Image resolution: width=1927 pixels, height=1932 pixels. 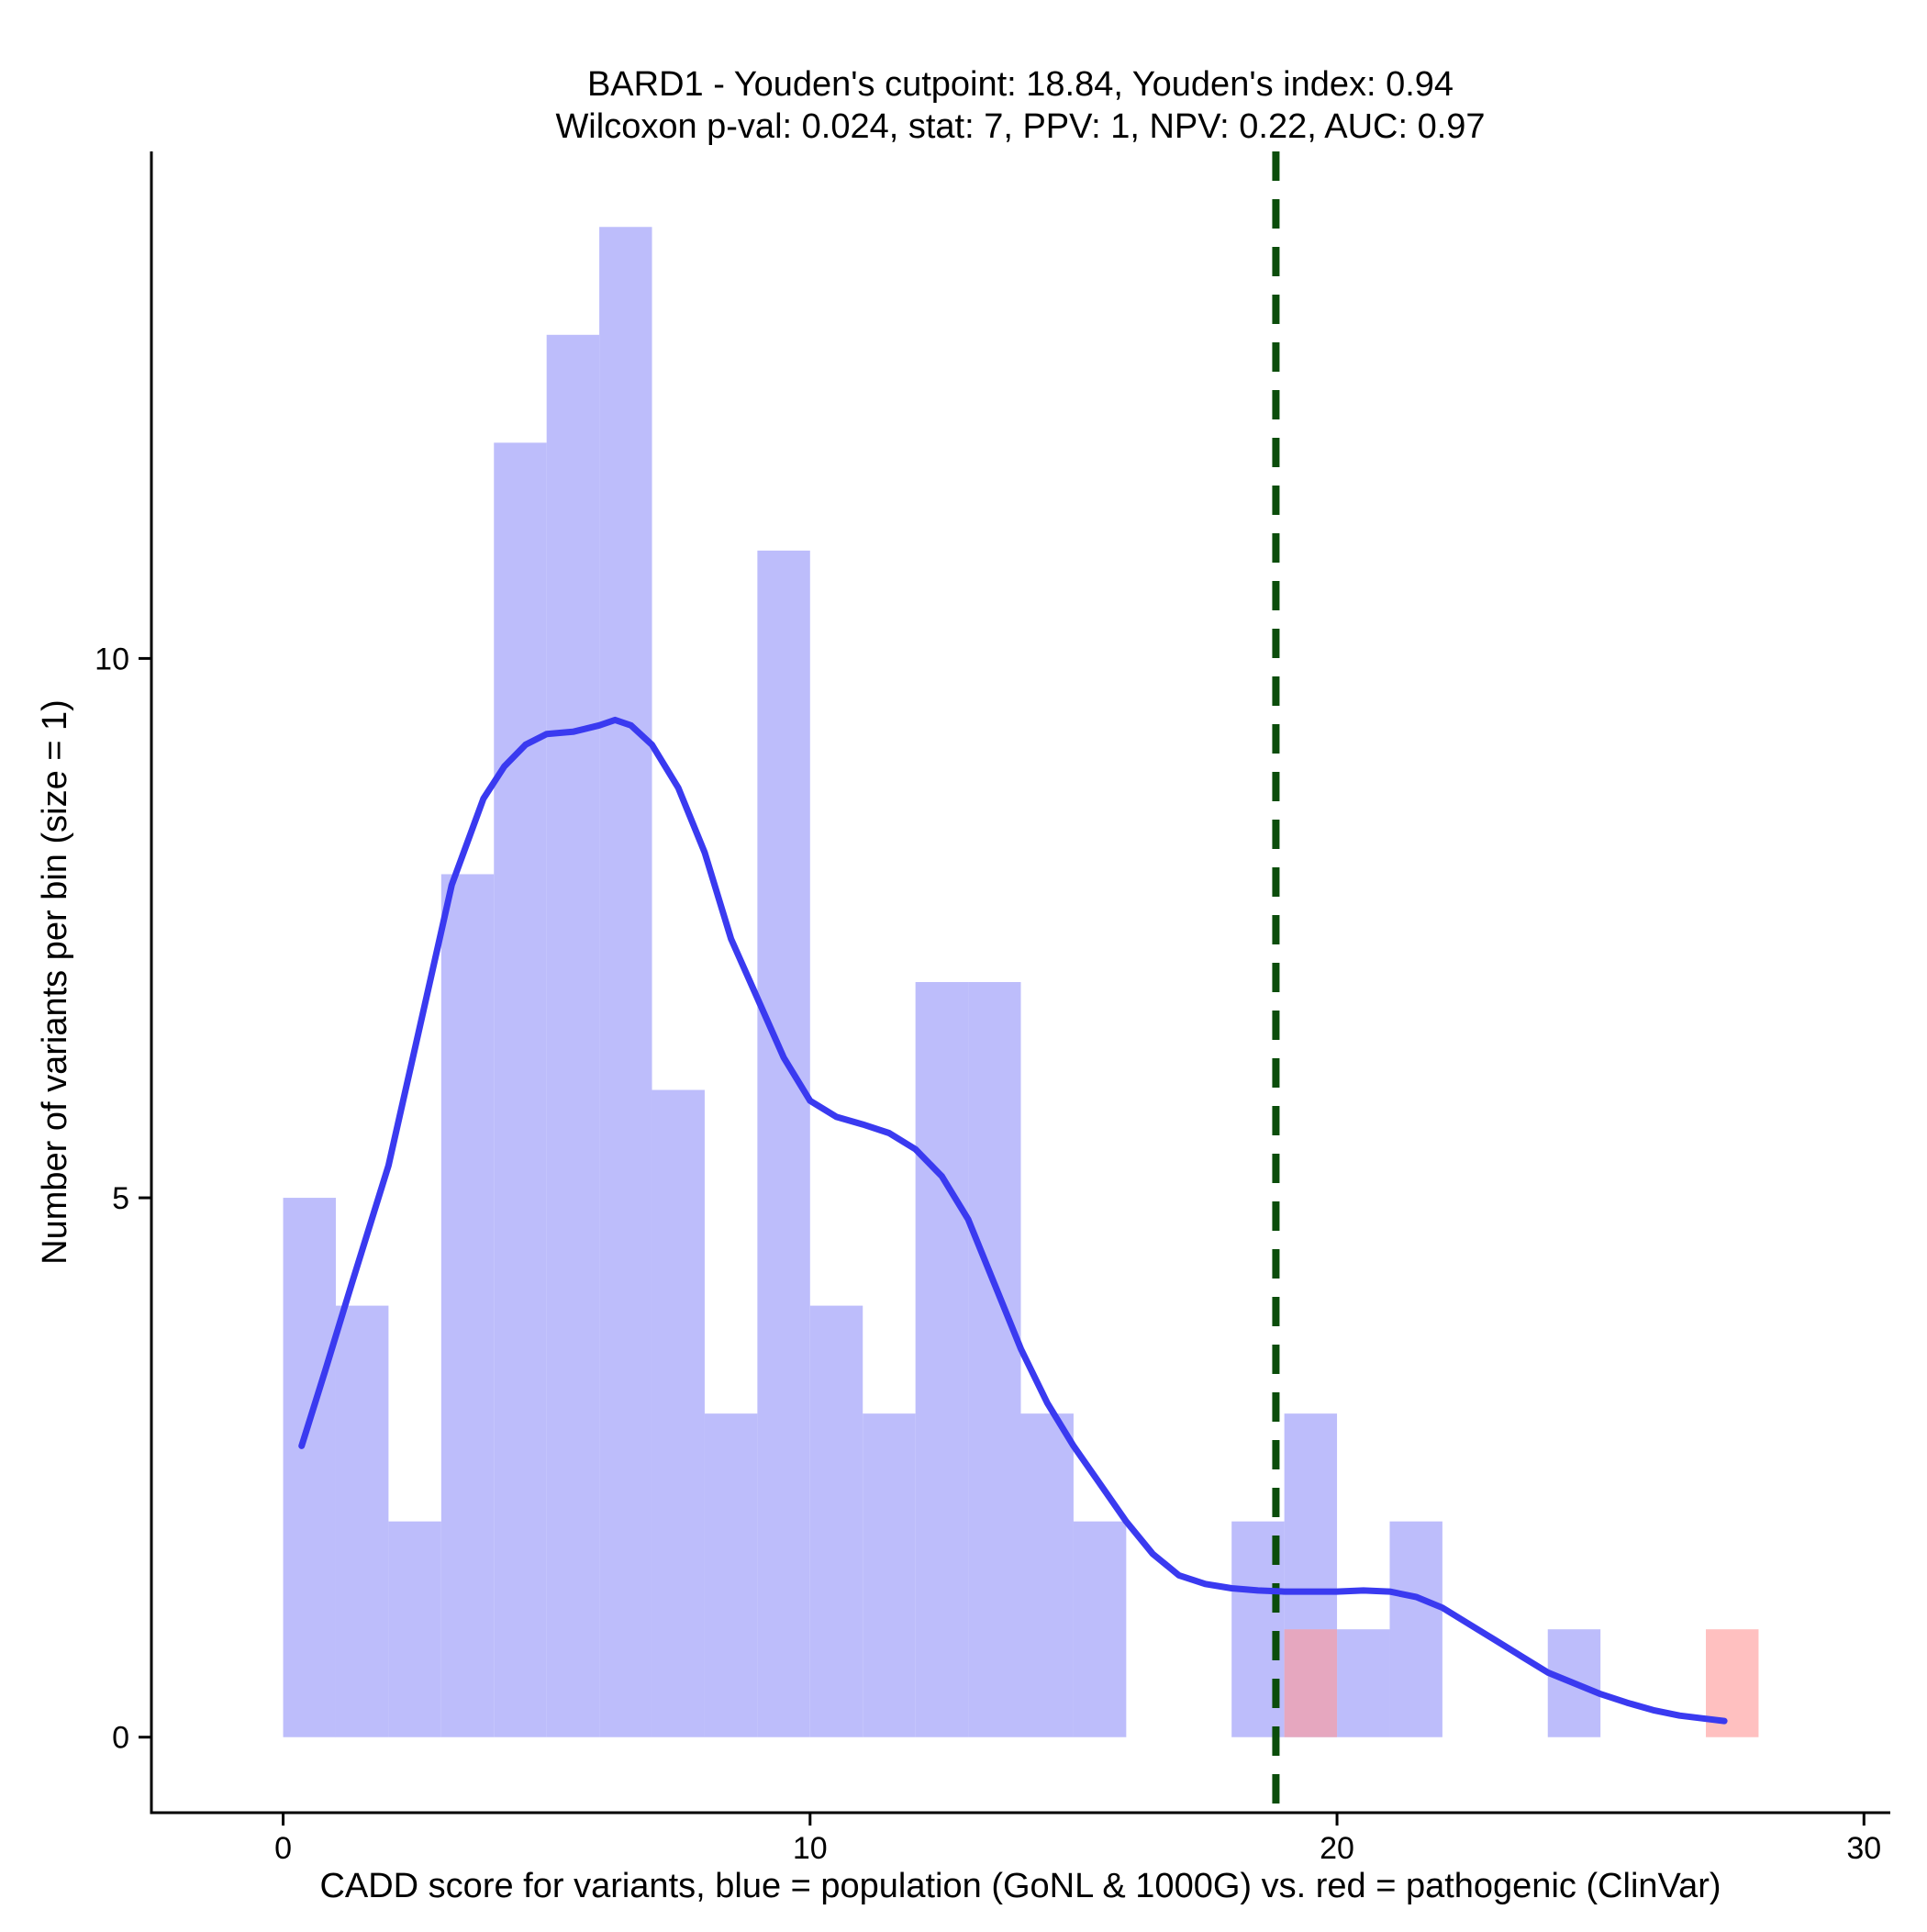 I want to click on x-tick-label: 0, so click(x=283, y=1849).